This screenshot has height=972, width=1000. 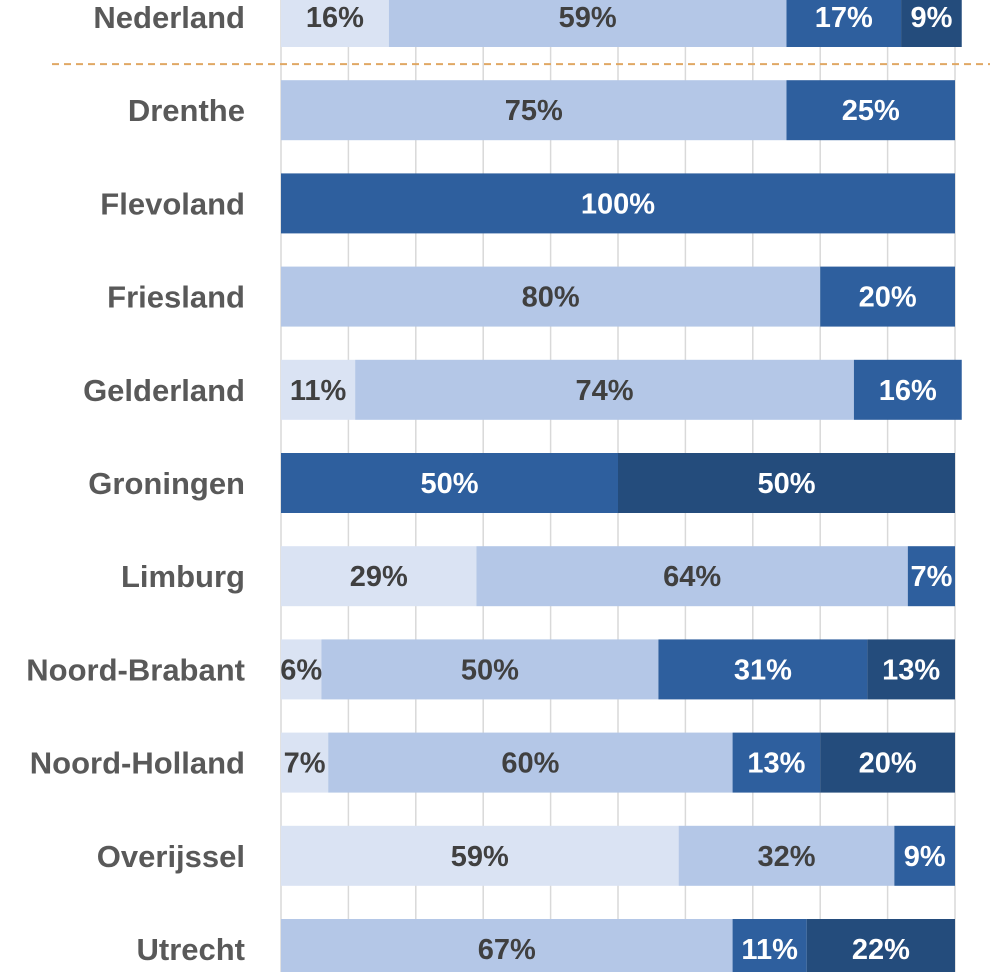 What do you see at coordinates (135, 669) in the screenshot?
I see `row-label: Noord-Brabant` at bounding box center [135, 669].